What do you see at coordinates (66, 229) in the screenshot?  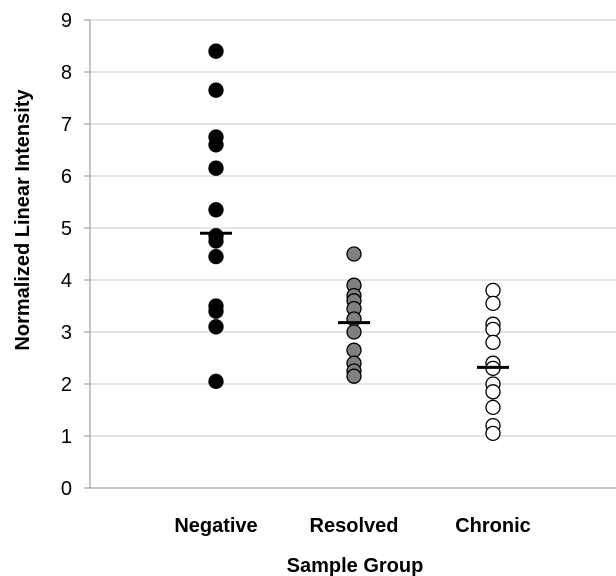 I see `y-tick-label: 5` at bounding box center [66, 229].